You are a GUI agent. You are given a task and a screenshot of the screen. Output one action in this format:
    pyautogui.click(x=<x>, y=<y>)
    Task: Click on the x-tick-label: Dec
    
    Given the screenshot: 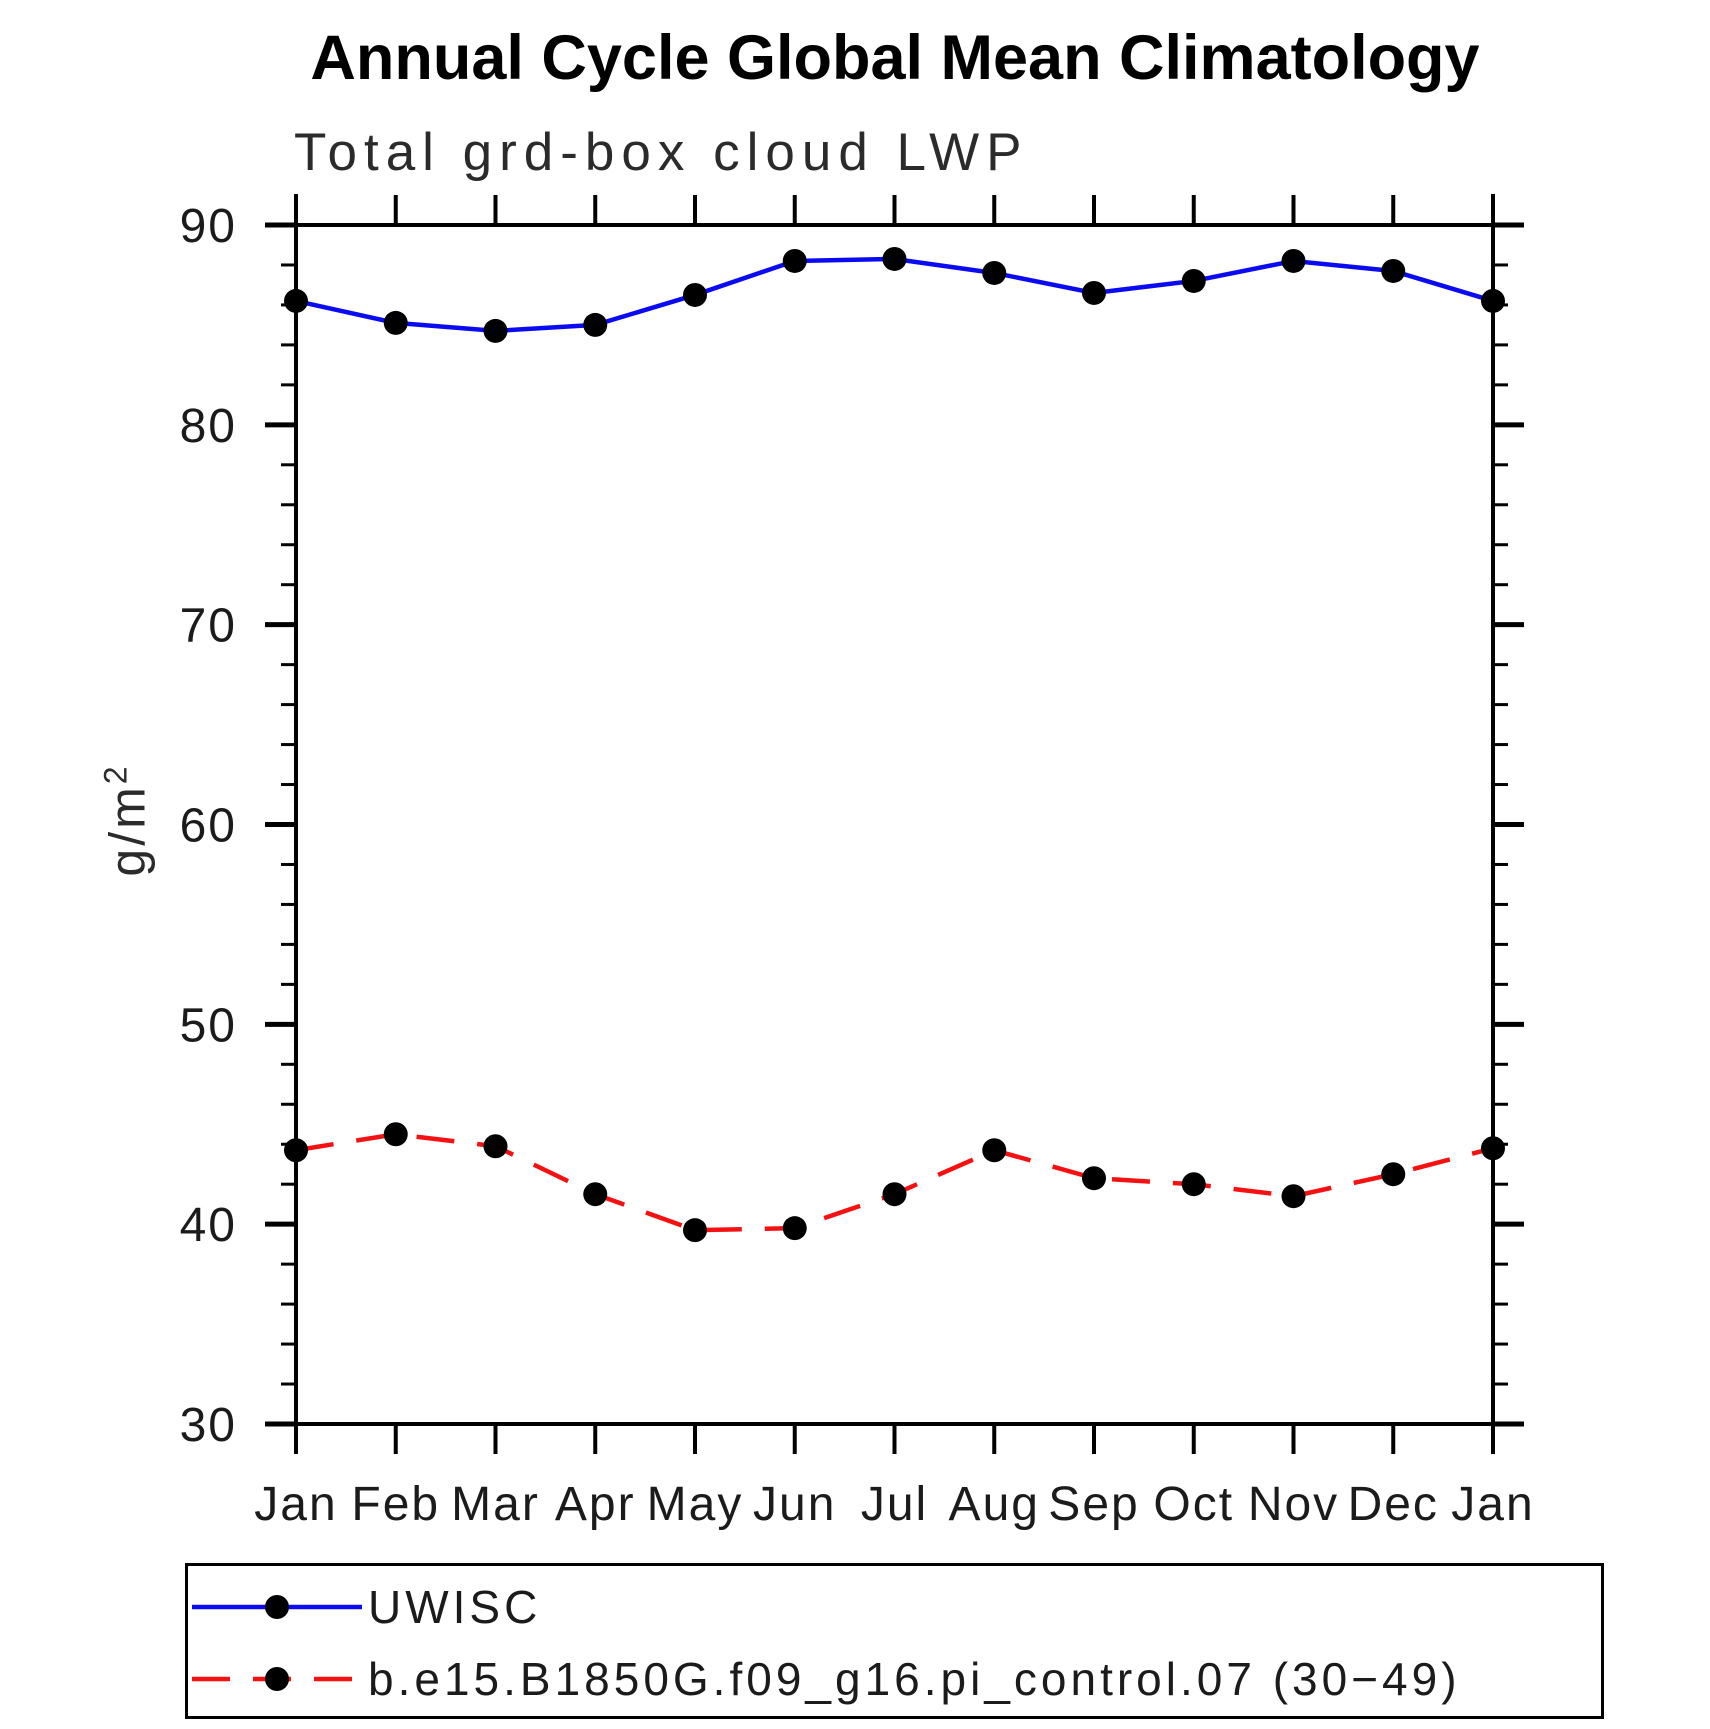 What is the action you would take?
    pyautogui.click(x=1393, y=1504)
    